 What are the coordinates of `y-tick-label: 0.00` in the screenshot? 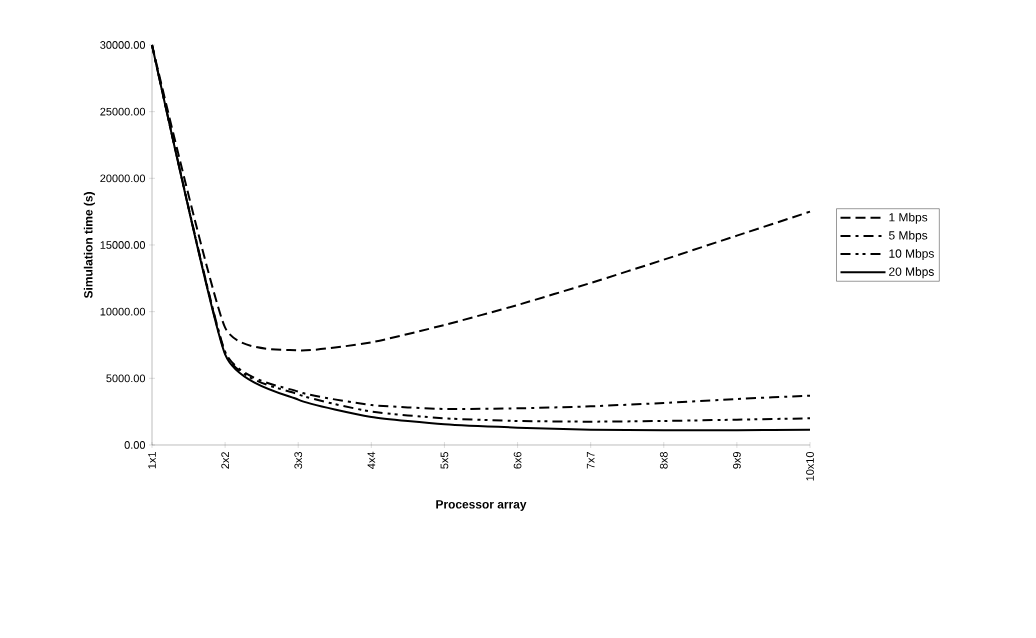 It's located at (135, 445).